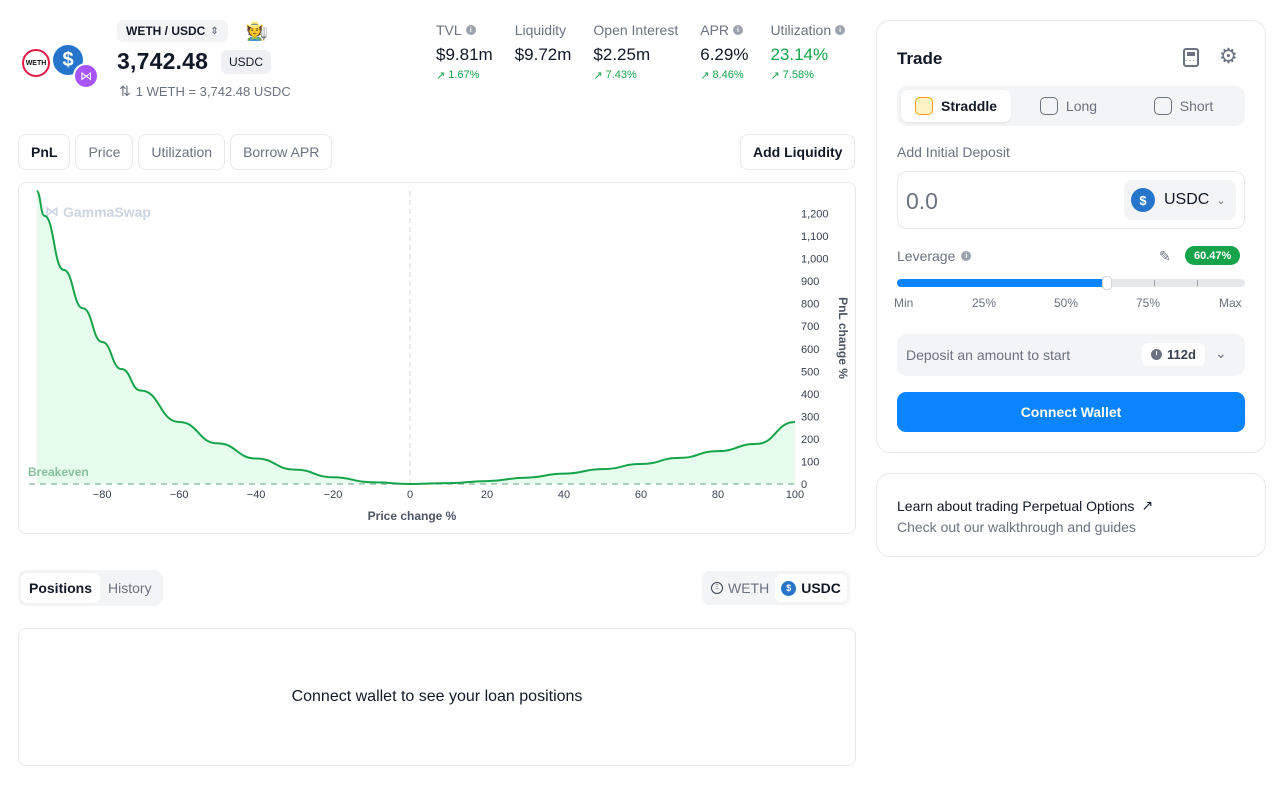 This screenshot has height=794, width=1284. What do you see at coordinates (724, 51) in the screenshot?
I see `stat-apr: APR i 6.29% ↗ 8.46%` at bounding box center [724, 51].